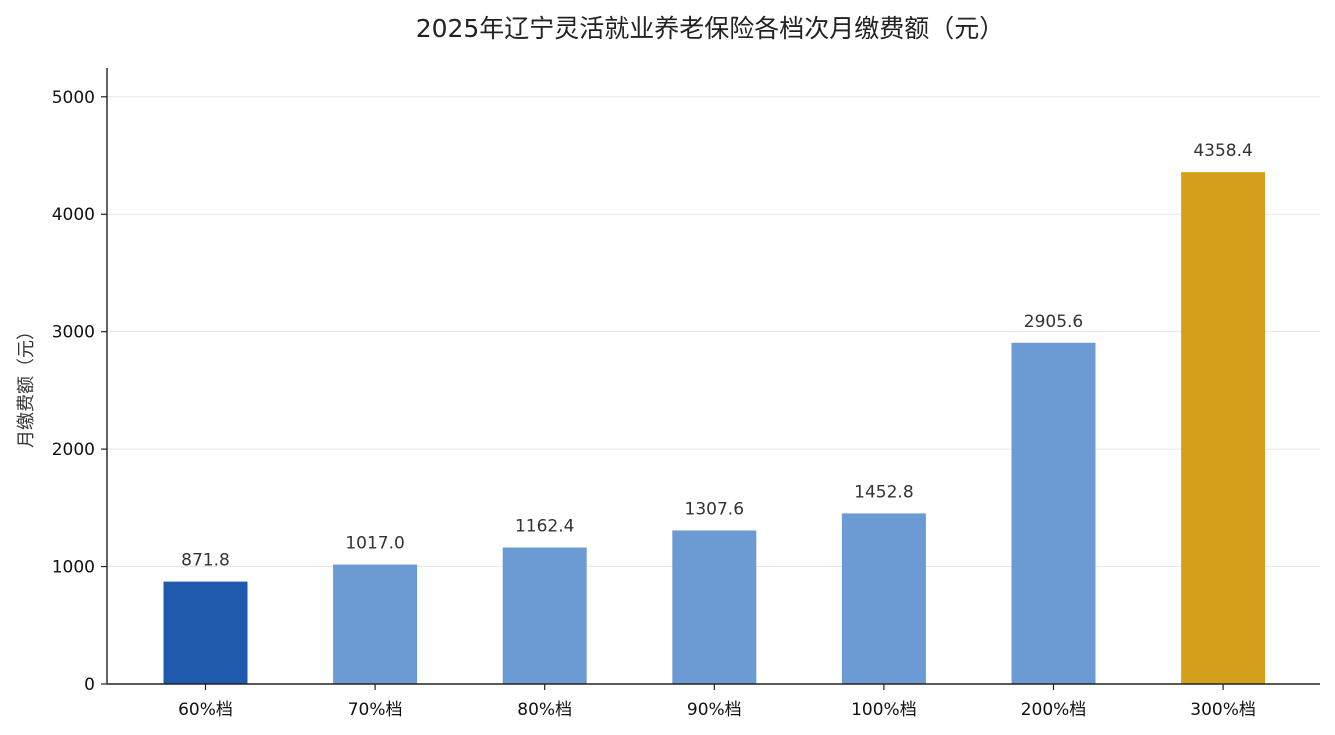 The image size is (1335, 735). I want to click on x-tick-label: 80%档, so click(544, 710).